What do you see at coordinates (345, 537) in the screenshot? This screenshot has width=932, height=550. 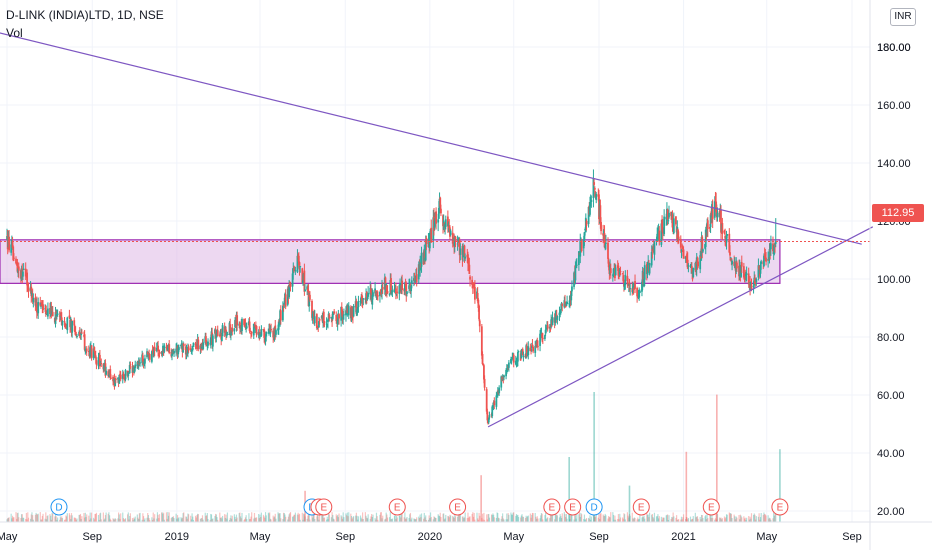 I see `x-tick-label: Sep` at bounding box center [345, 537].